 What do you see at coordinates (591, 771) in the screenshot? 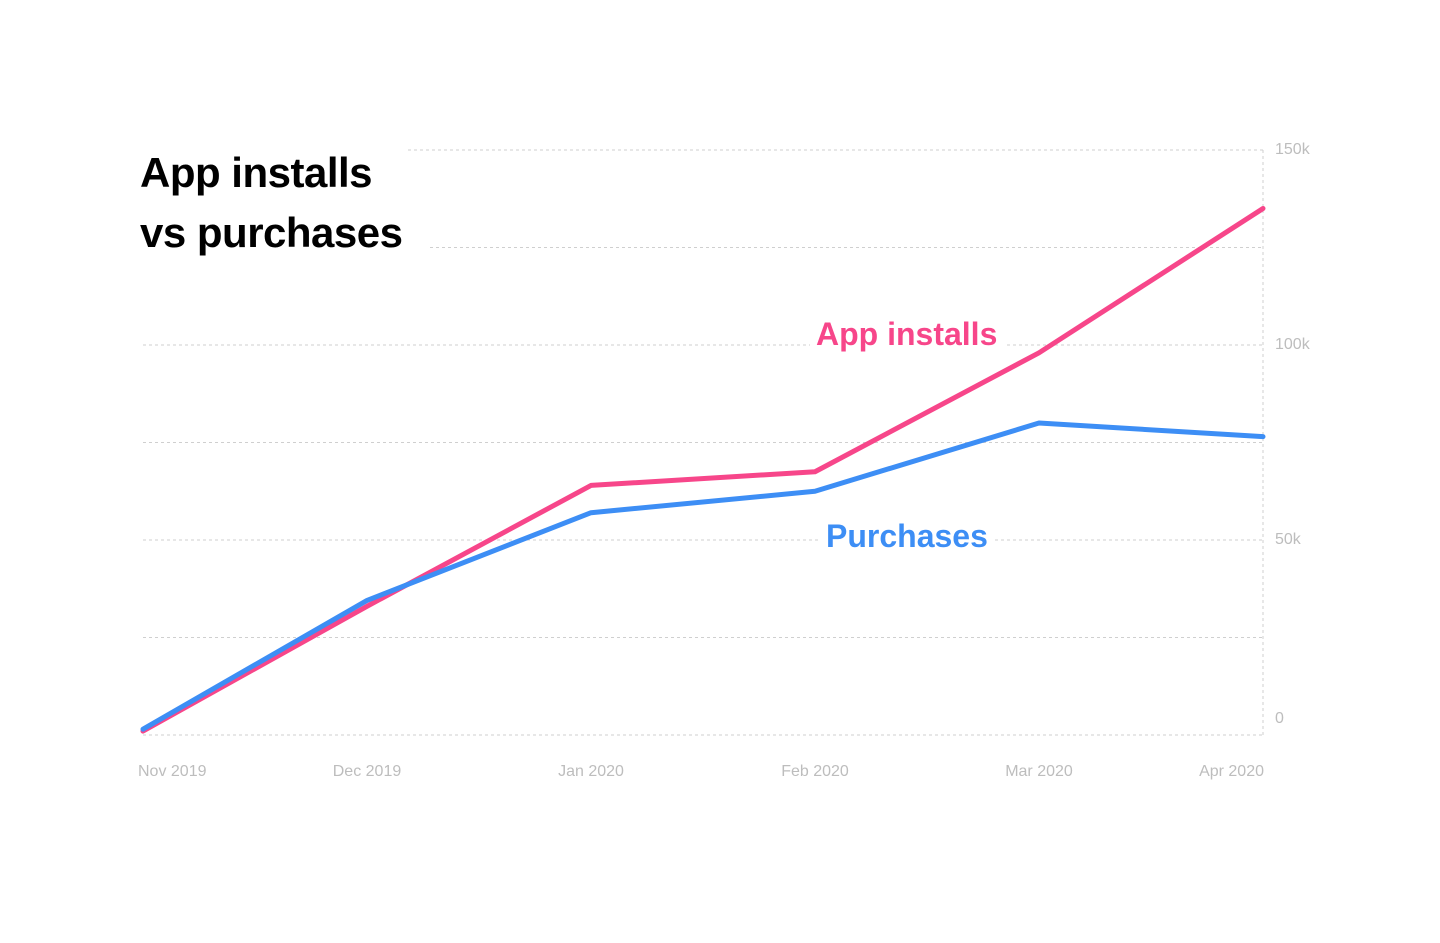
I see `x-tick-label: Jan 2020` at bounding box center [591, 771].